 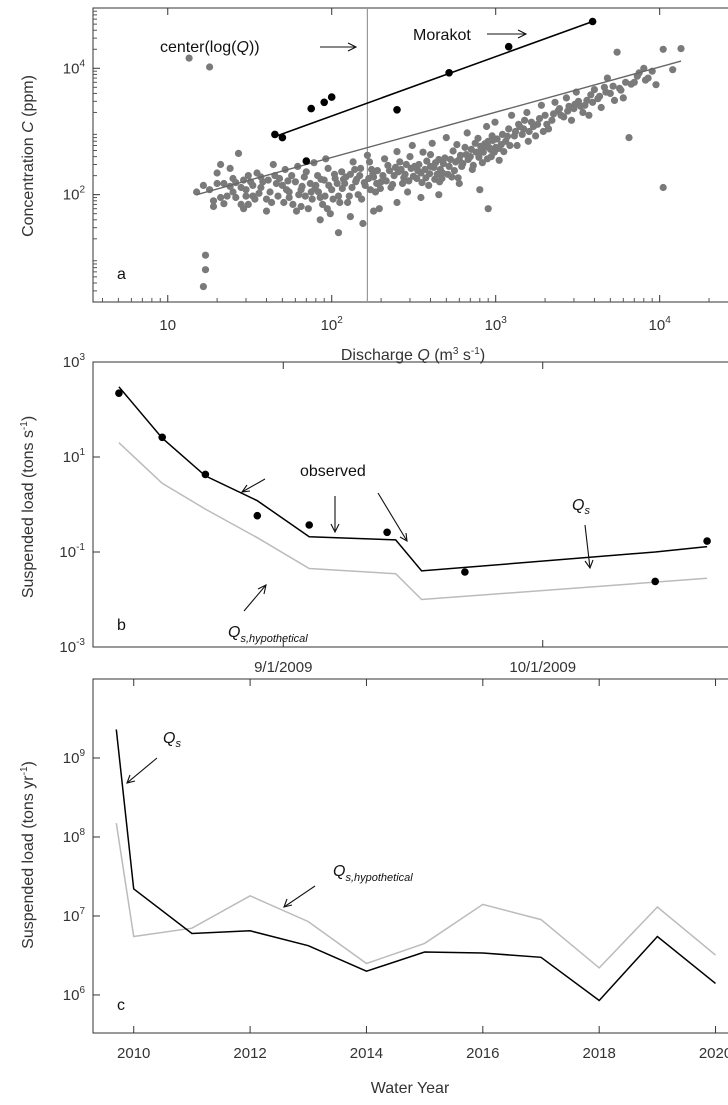 I want to click on panel-a-fit-lines, so click(x=439, y=108).